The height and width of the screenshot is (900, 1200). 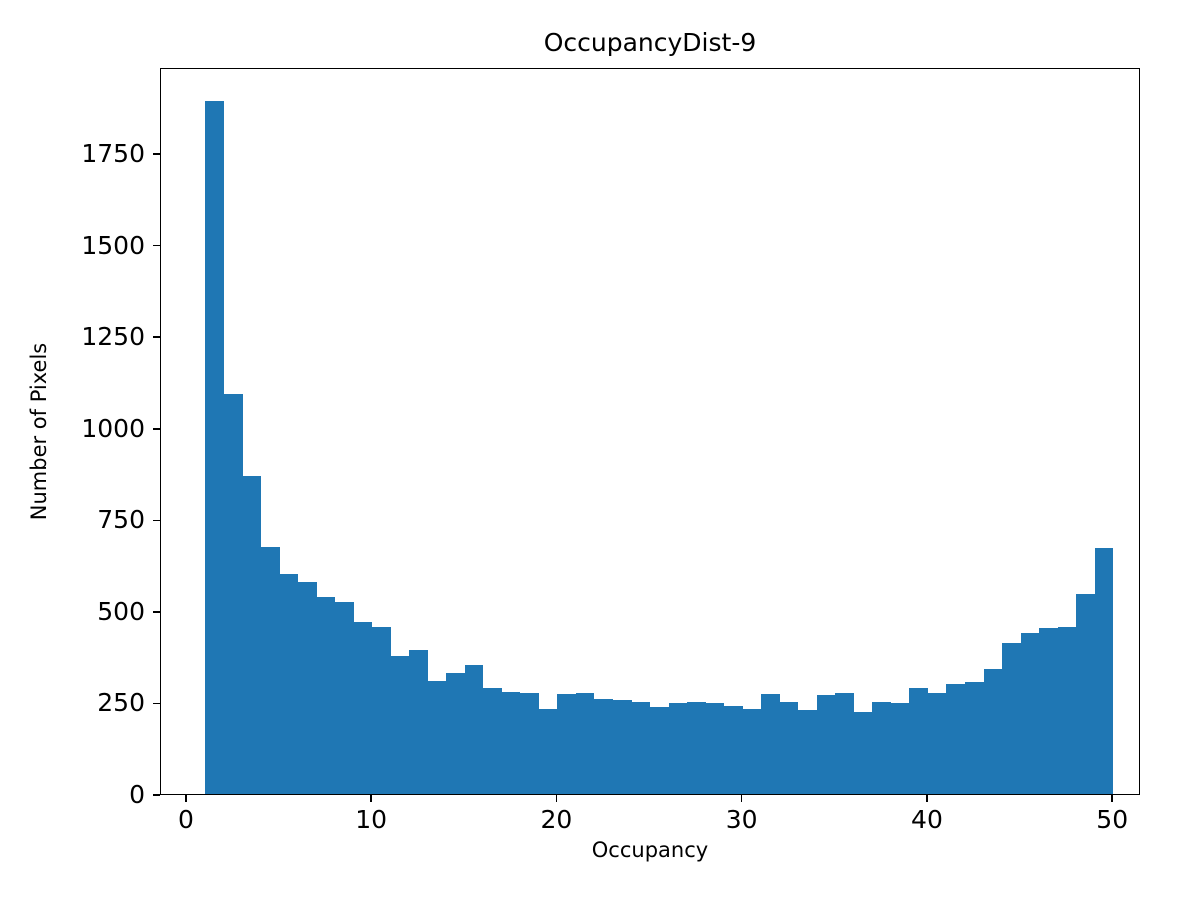 What do you see at coordinates (741, 819) in the screenshot?
I see `x-tick-label: 30` at bounding box center [741, 819].